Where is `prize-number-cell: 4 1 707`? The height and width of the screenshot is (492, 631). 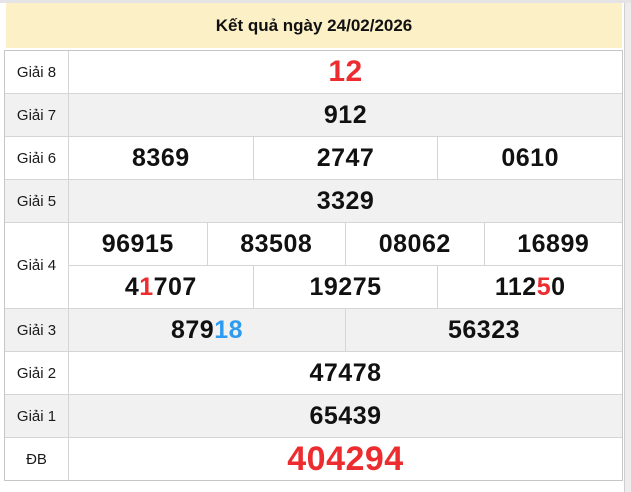
prize-number-cell: 4 1 707 is located at coordinates (161, 287).